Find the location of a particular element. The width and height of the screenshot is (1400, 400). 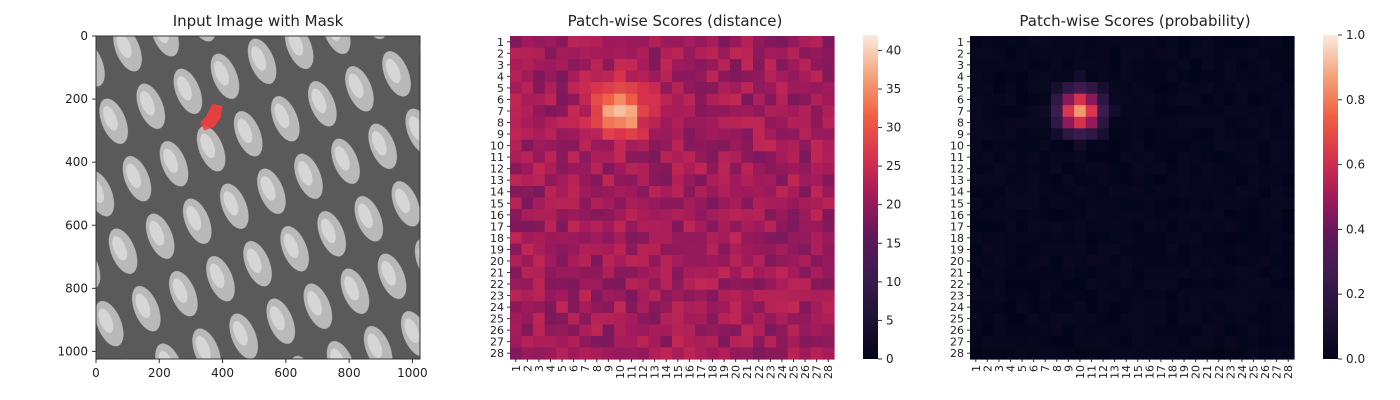

colorbar-tick-label: 0.2 is located at coordinates (1355, 294).